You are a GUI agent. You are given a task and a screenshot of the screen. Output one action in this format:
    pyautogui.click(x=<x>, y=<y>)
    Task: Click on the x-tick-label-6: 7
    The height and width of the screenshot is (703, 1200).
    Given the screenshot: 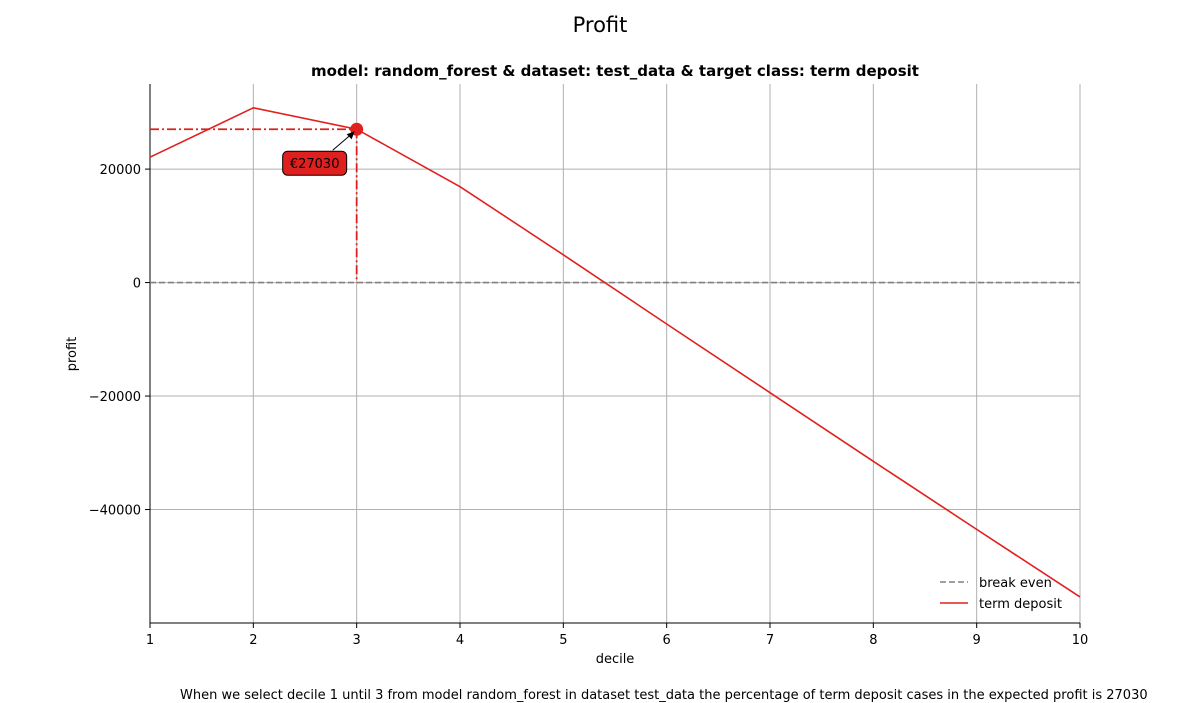 What is the action you would take?
    pyautogui.click(x=770, y=640)
    